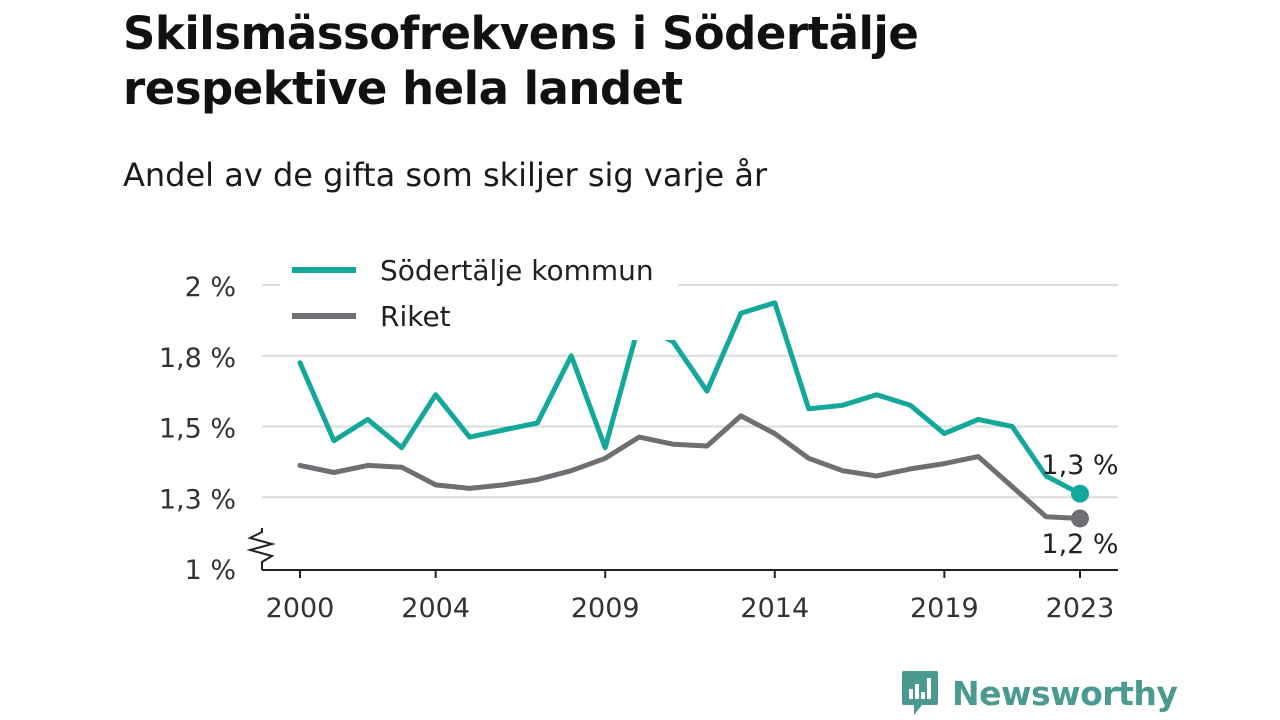 Image resolution: width=1280 pixels, height=720 pixels. I want to click on brand-name: Newsworthy, so click(1065, 693).